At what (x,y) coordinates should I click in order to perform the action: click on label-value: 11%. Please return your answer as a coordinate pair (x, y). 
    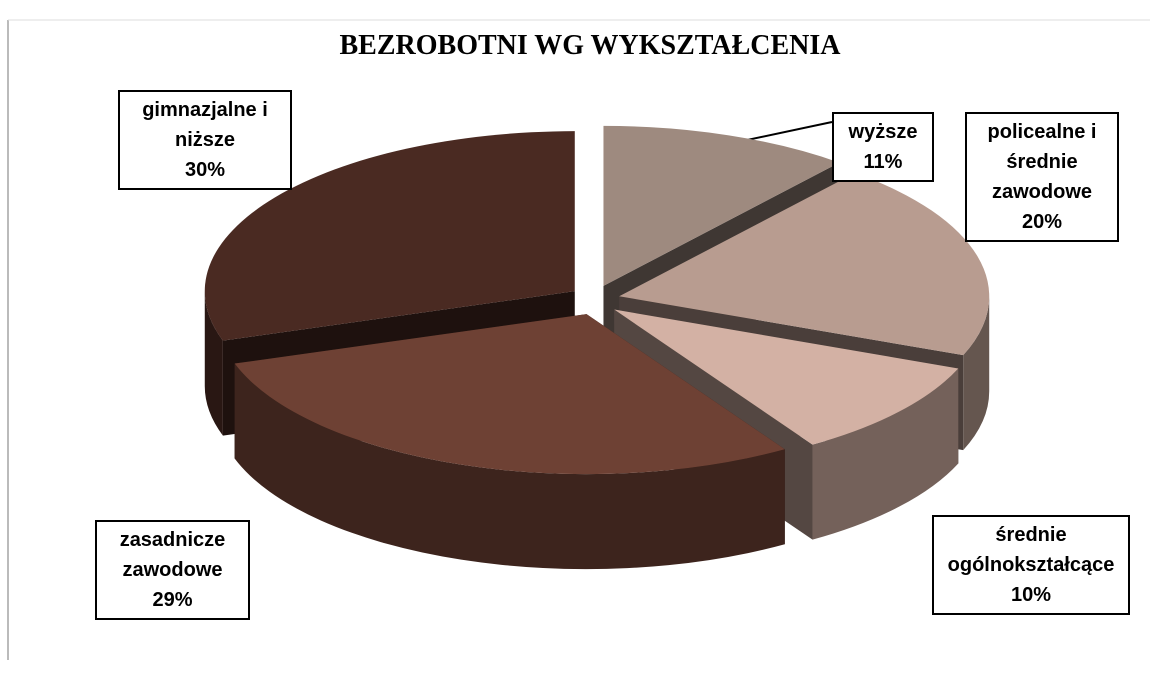
    Looking at the image, I should click on (883, 162).